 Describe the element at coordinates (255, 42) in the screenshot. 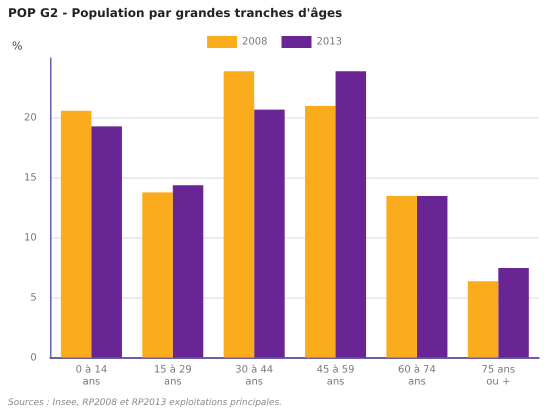

I see `legend-label: 2008` at that location.